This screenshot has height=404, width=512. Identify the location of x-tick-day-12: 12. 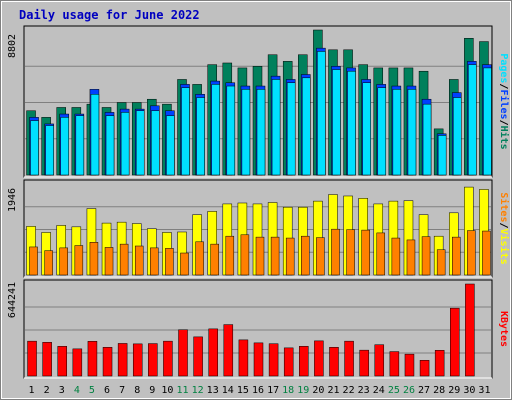
(198, 390).